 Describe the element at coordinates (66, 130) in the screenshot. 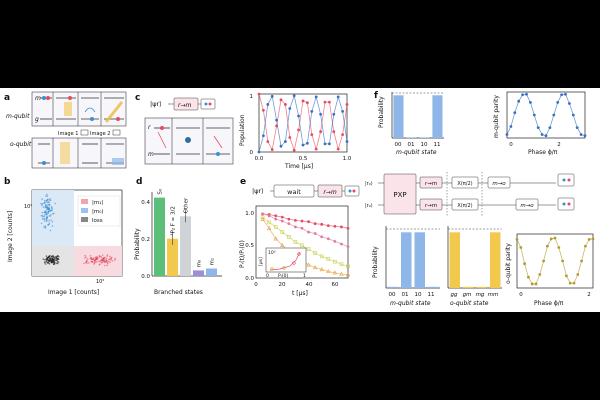

I see `panel-a-schematic: m-qubit o-qubit m g Image 1 Image 2` at that location.